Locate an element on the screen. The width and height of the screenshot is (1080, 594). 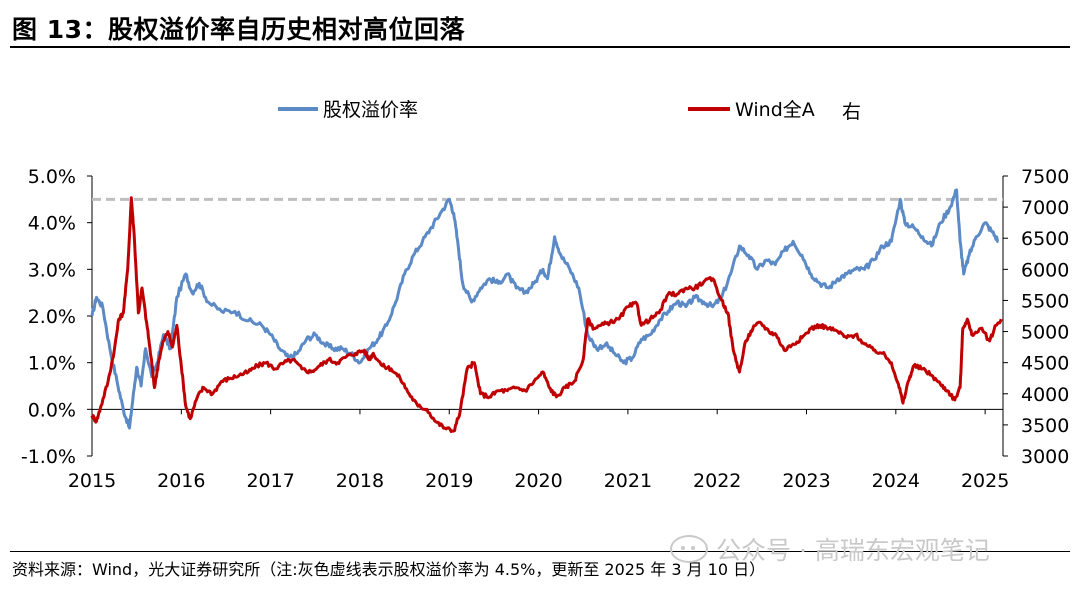
y-left-tick-label: 5.0% is located at coordinates (52, 177).